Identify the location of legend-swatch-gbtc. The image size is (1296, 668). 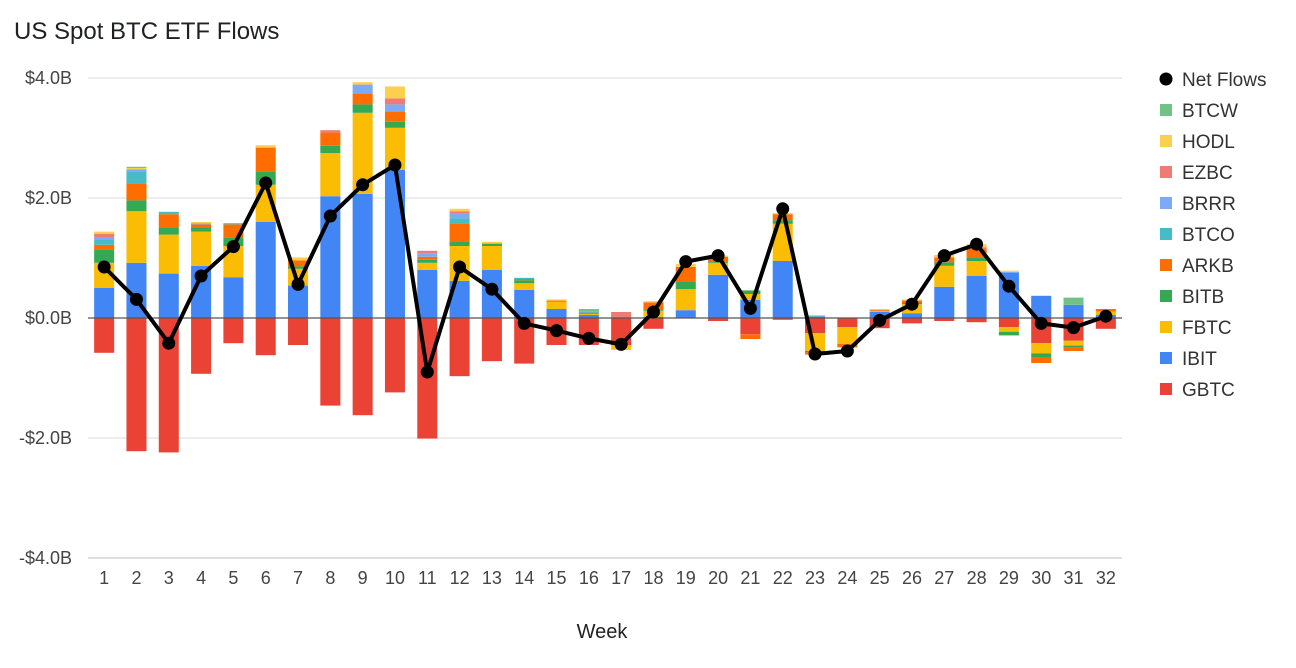
(1166, 389).